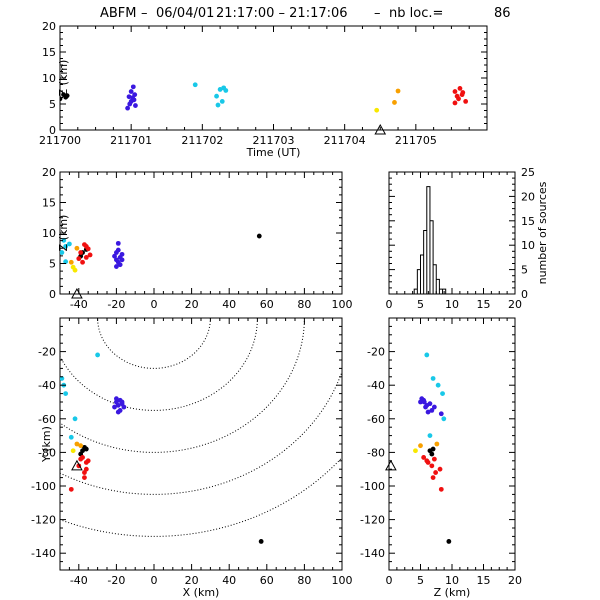 The image size is (600, 600). What do you see at coordinates (43, 520) in the screenshot?
I see `y-tick-label: -120` at bounding box center [43, 520].